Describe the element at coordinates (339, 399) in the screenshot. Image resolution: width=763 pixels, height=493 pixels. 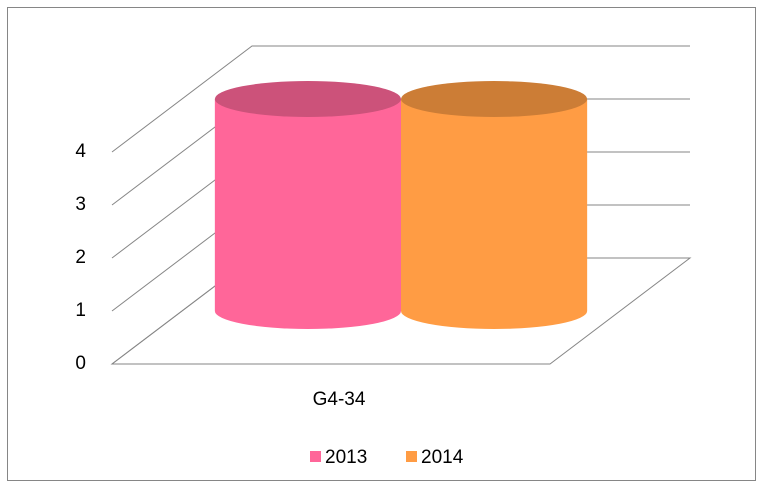
I see `x-tick-label: G4-34` at that location.